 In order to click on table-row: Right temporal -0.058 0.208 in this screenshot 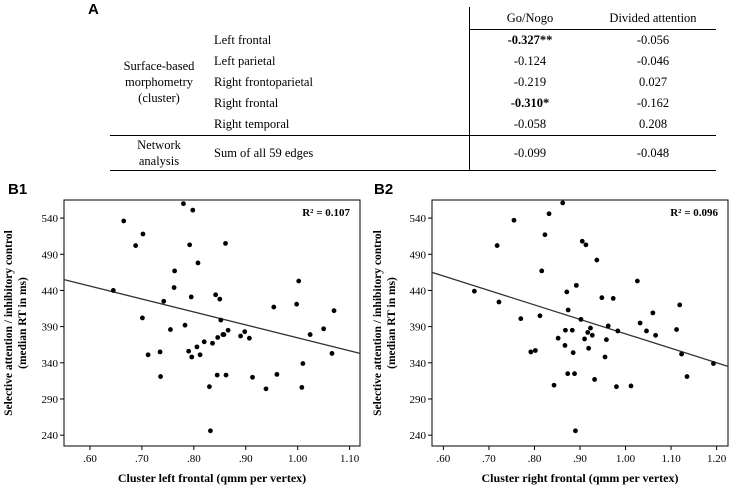, I will do `click(413, 125)`.